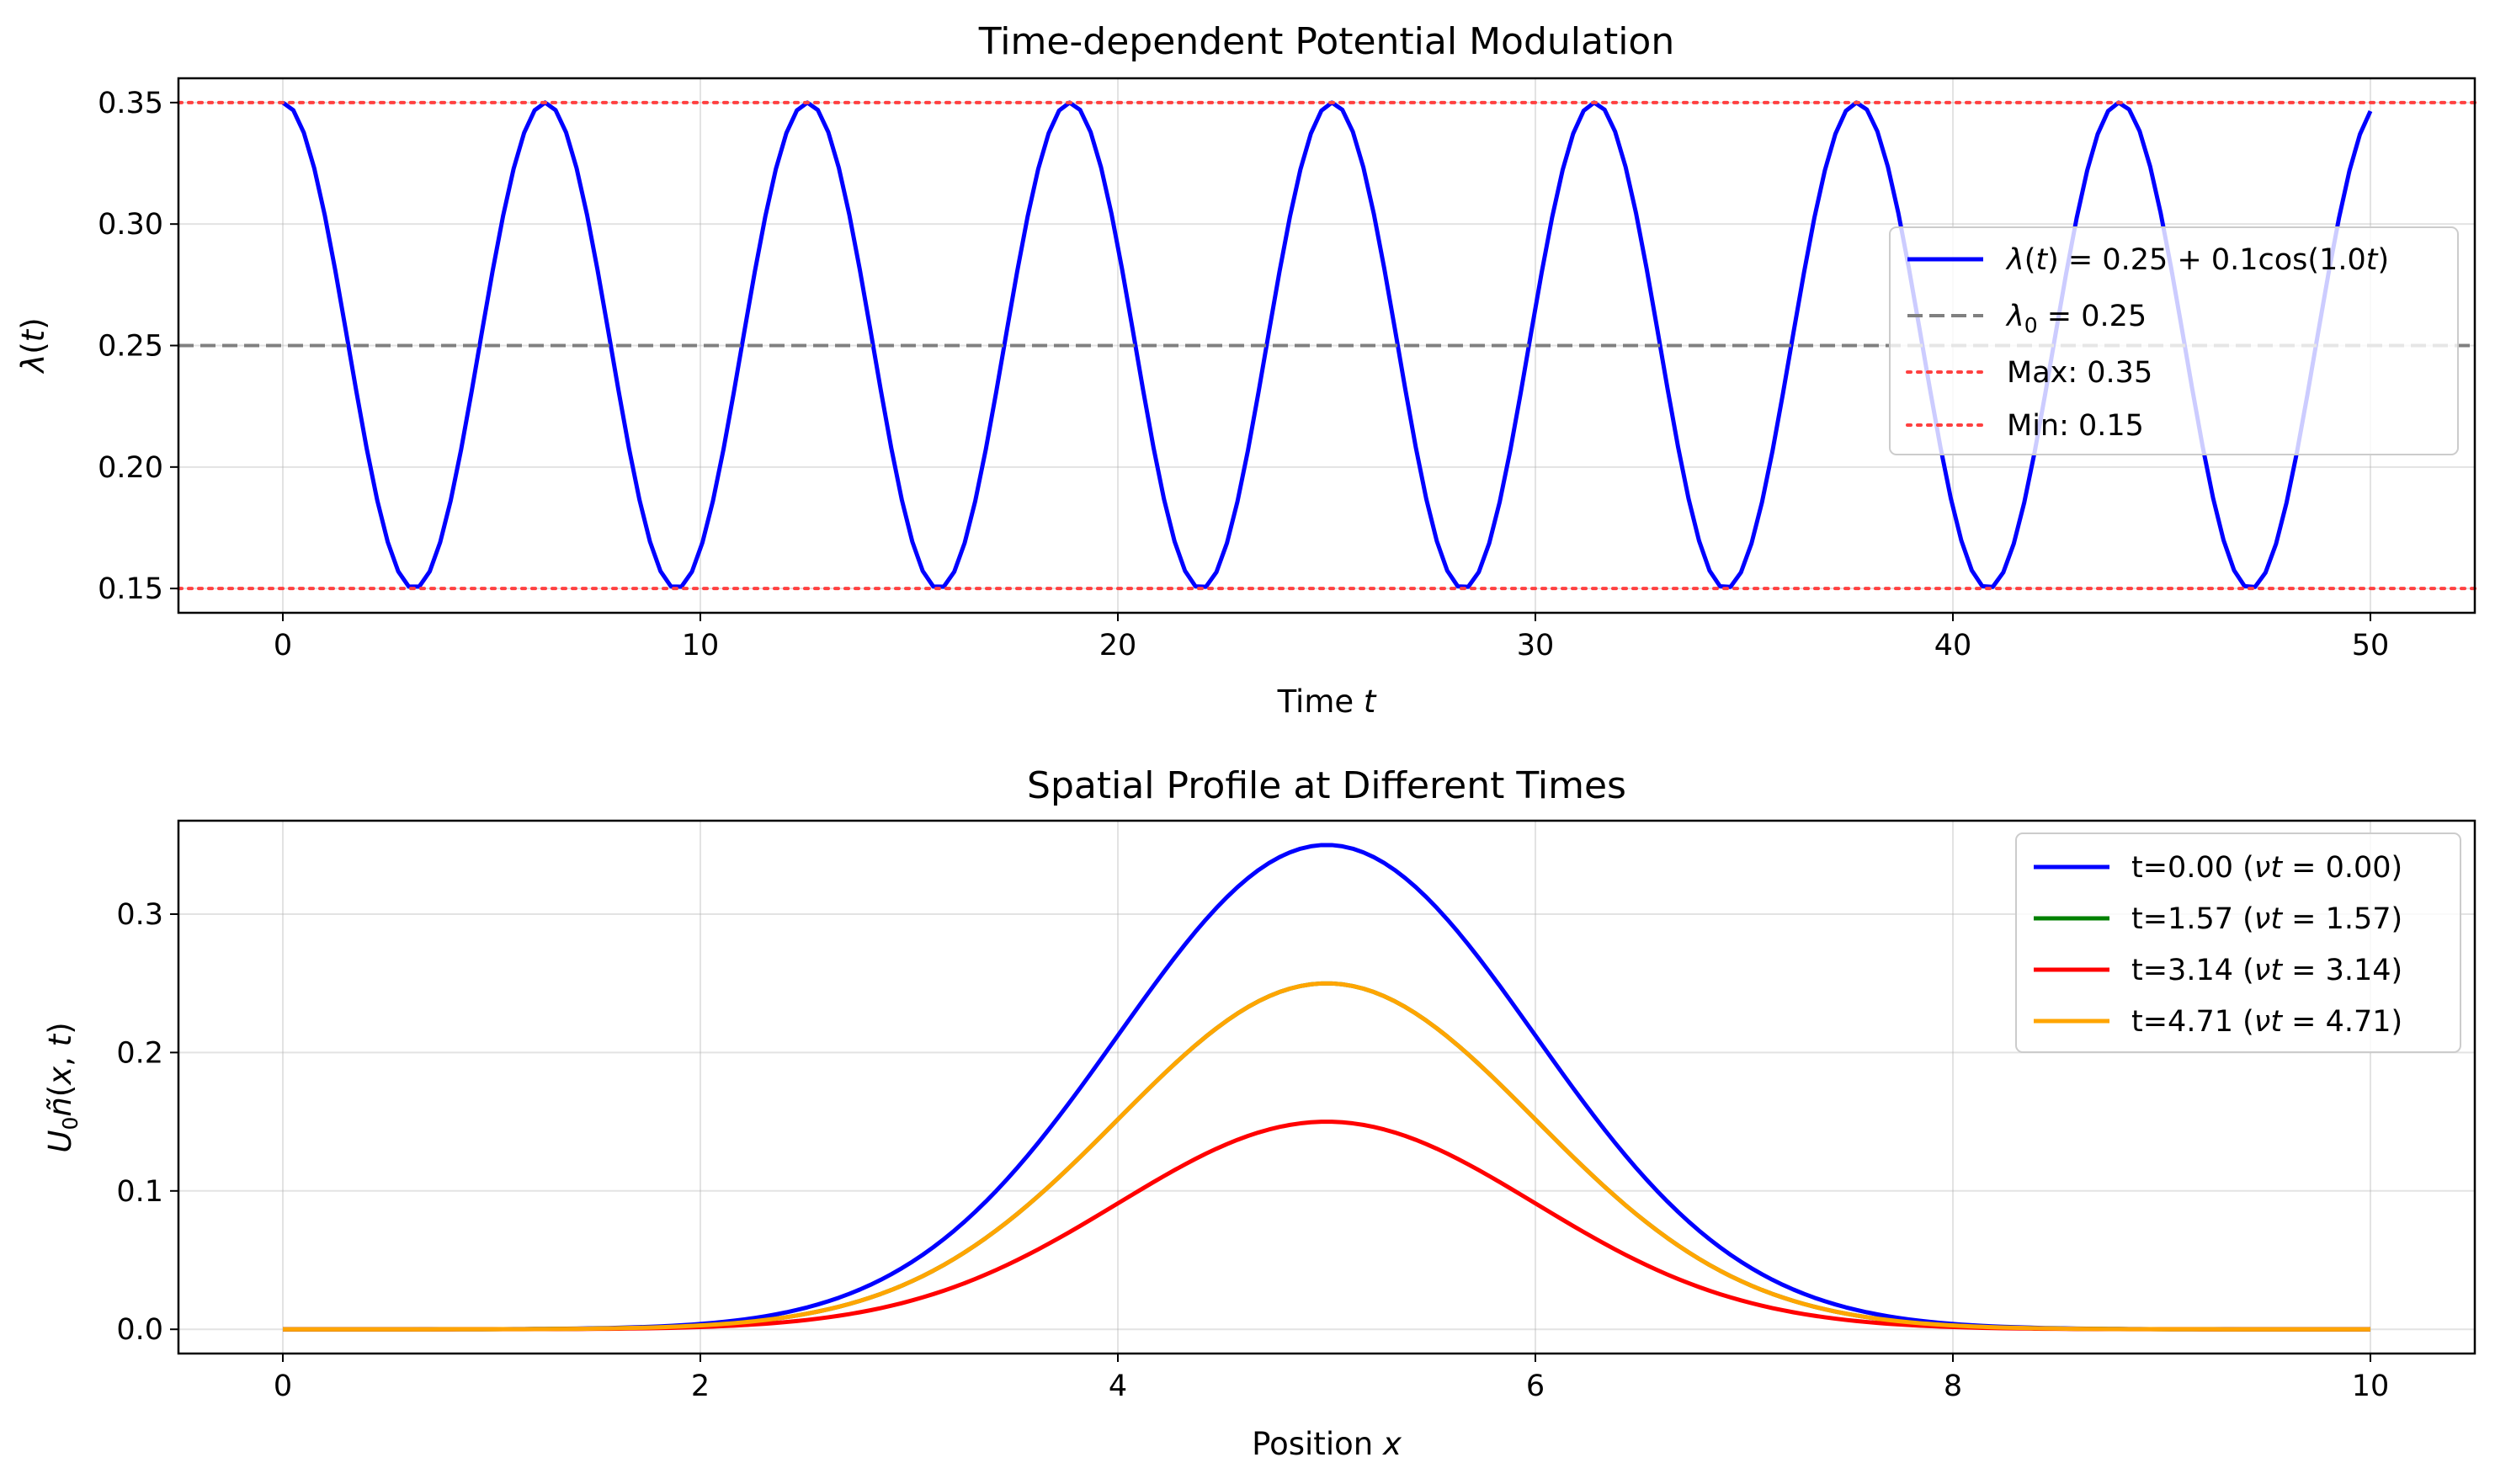 This screenshot has width=2495, height=1484. What do you see at coordinates (1953, 1386) in the screenshot?
I see `c2-x-tick-label: 8` at bounding box center [1953, 1386].